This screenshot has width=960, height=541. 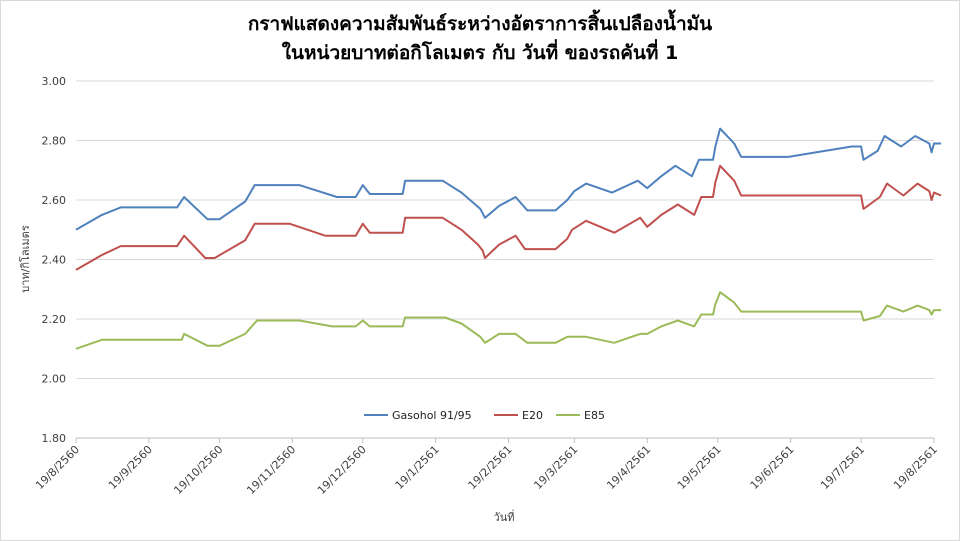 What do you see at coordinates (198, 470) in the screenshot?
I see `x-tick-label: 19/10/2560` at bounding box center [198, 470].